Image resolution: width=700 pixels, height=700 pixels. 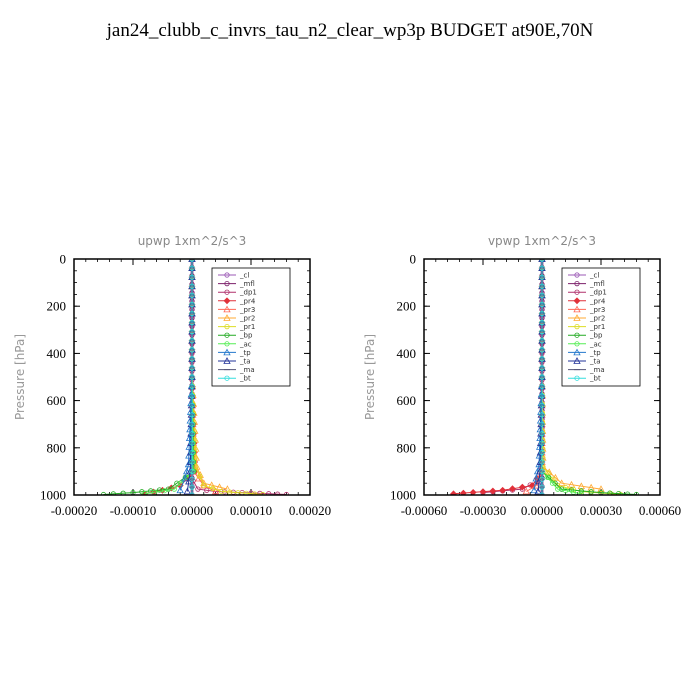 What do you see at coordinates (244, 276) in the screenshot?
I see `legend-label: _cl` at bounding box center [244, 276].